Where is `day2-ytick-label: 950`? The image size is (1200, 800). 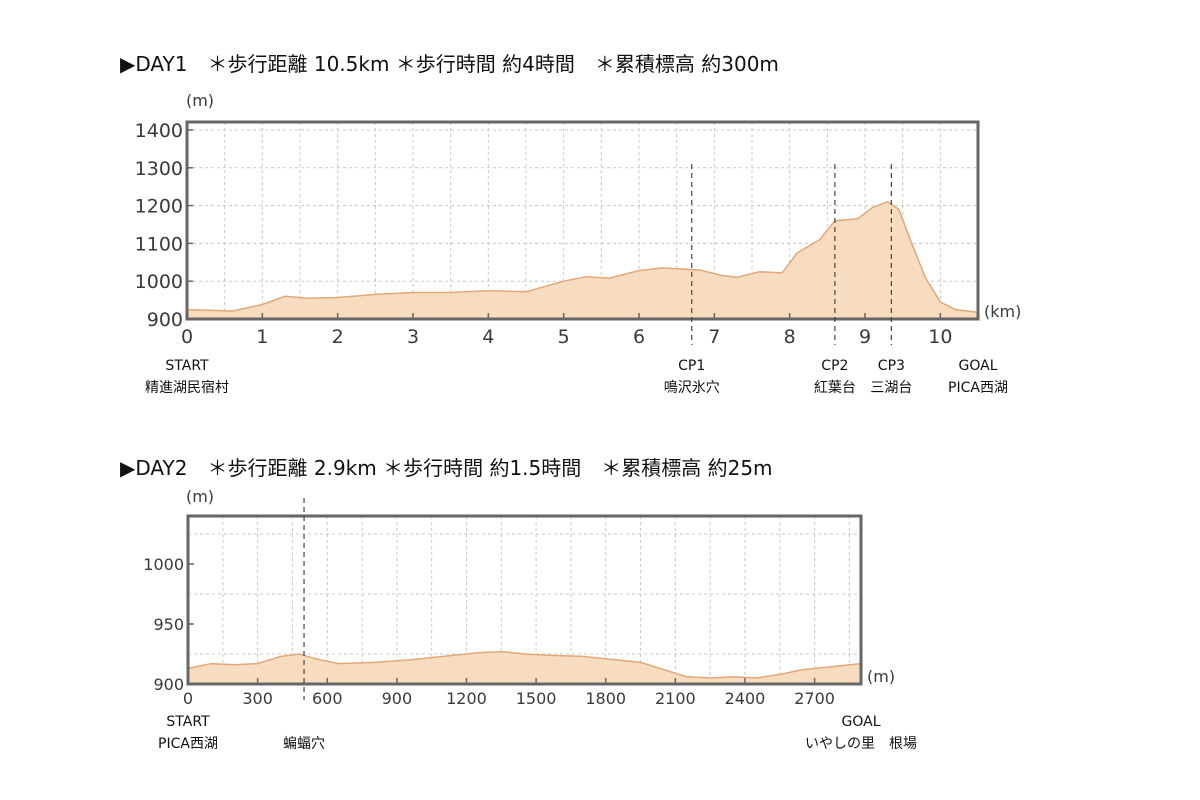
day2-ytick-label: 950 is located at coordinates (168, 624).